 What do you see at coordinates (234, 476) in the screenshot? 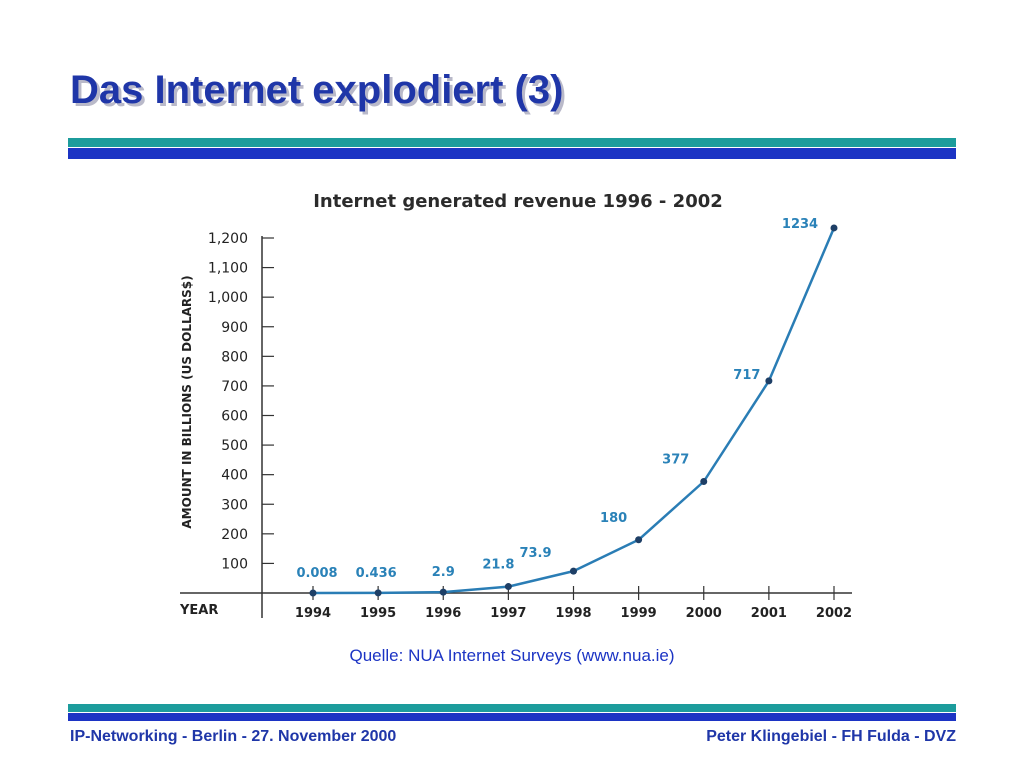
I see `y-tick-label: 400` at bounding box center [234, 476].